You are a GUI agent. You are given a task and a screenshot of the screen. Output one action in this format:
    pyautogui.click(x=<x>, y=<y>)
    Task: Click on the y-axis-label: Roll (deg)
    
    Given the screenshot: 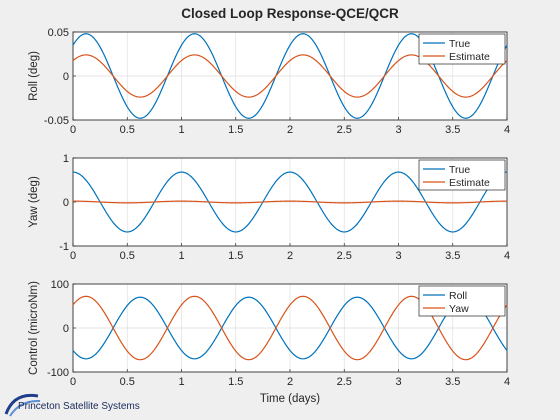 What is the action you would take?
    pyautogui.click(x=34, y=76)
    